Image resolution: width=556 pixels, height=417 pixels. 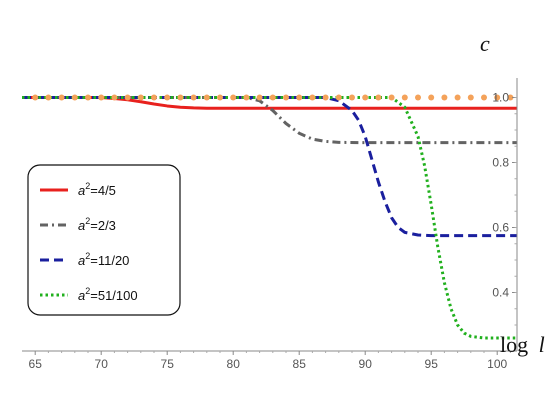 I want to click on y-tick-label: 0.8, so click(x=500, y=163).